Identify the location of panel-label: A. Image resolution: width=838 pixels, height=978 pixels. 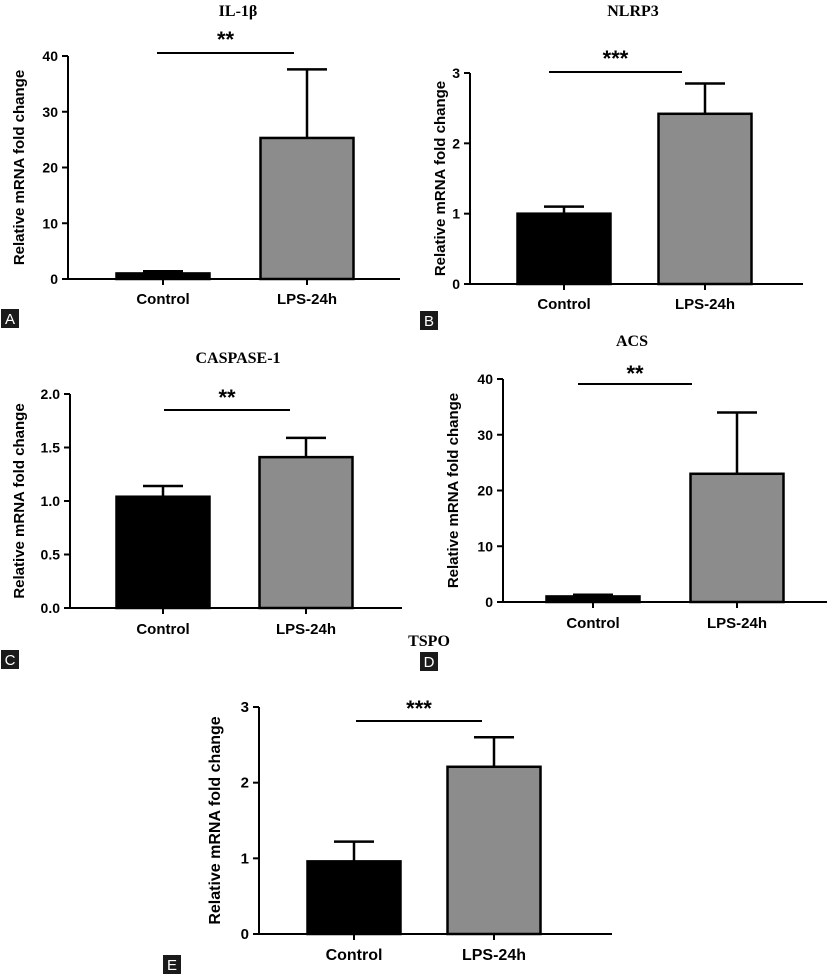
(10, 318).